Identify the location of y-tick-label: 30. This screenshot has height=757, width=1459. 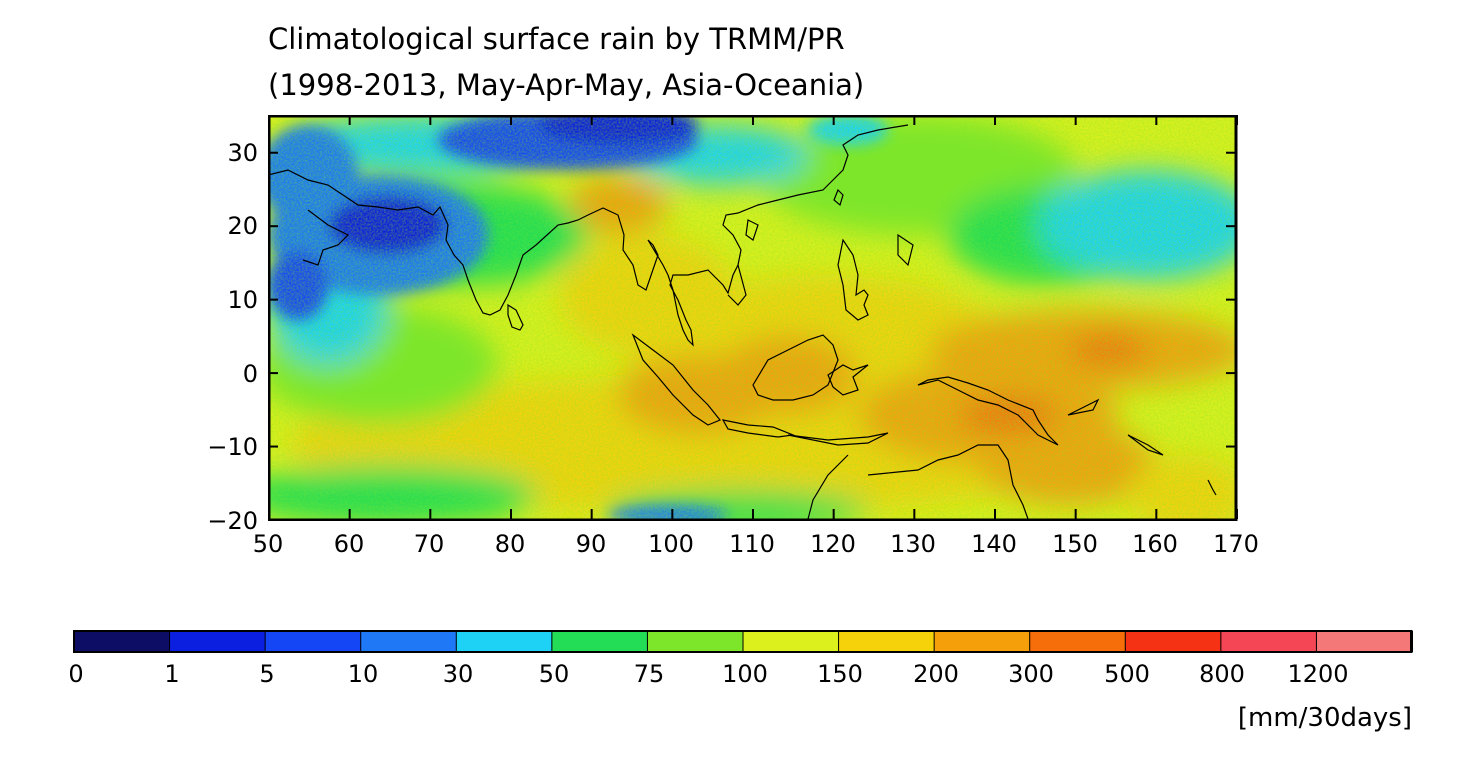
(242, 153).